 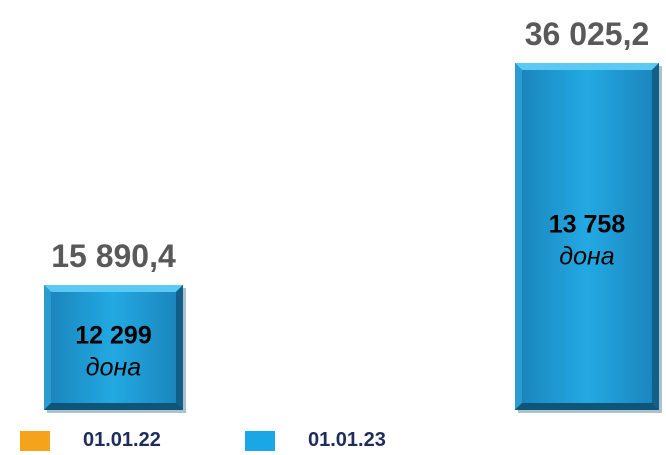 I want to click on legend-item-01-01-22: 01.01.22, so click(x=90, y=440).